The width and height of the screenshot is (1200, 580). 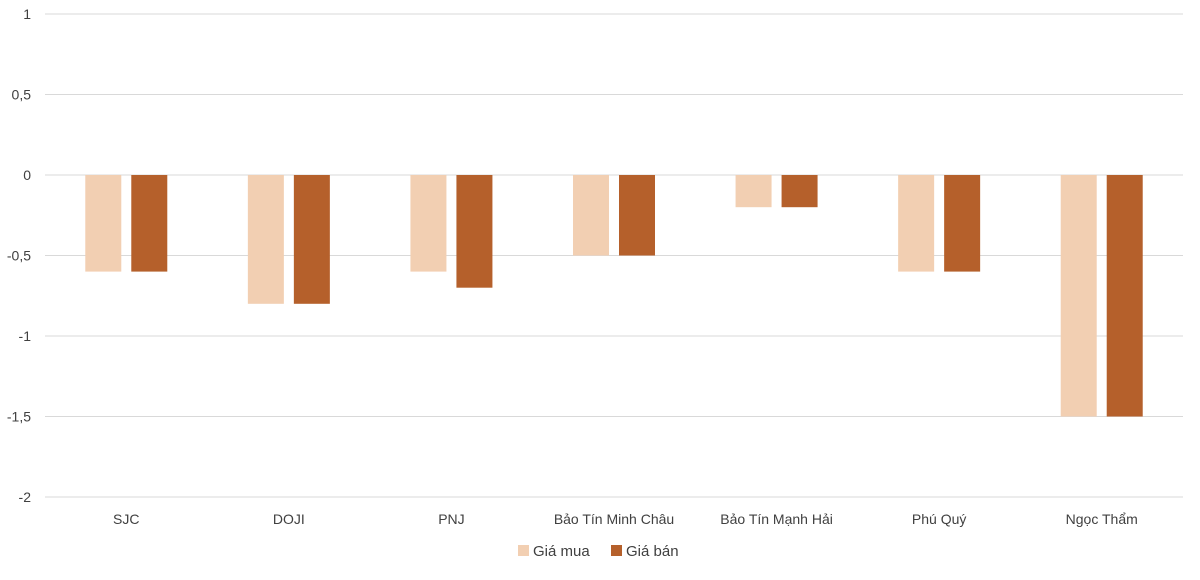 What do you see at coordinates (27, 14) in the screenshot?
I see `y-tick-label: 1` at bounding box center [27, 14].